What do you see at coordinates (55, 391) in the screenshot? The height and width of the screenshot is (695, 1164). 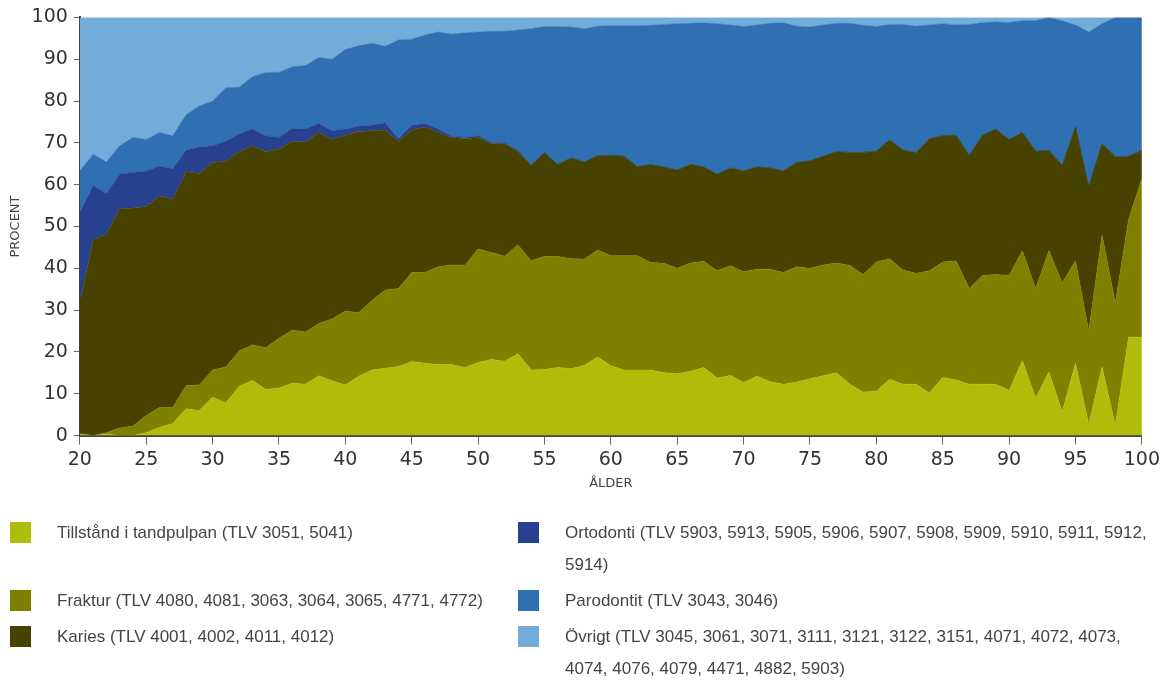 I see `y-tick-label: 10` at bounding box center [55, 391].